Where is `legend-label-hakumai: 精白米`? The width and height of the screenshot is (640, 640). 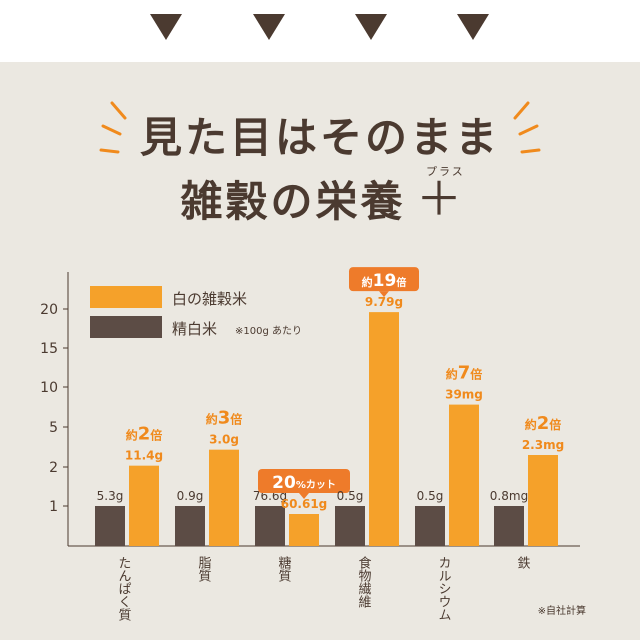
legend-label-hakumai: 精白米 is located at coordinates (195, 329).